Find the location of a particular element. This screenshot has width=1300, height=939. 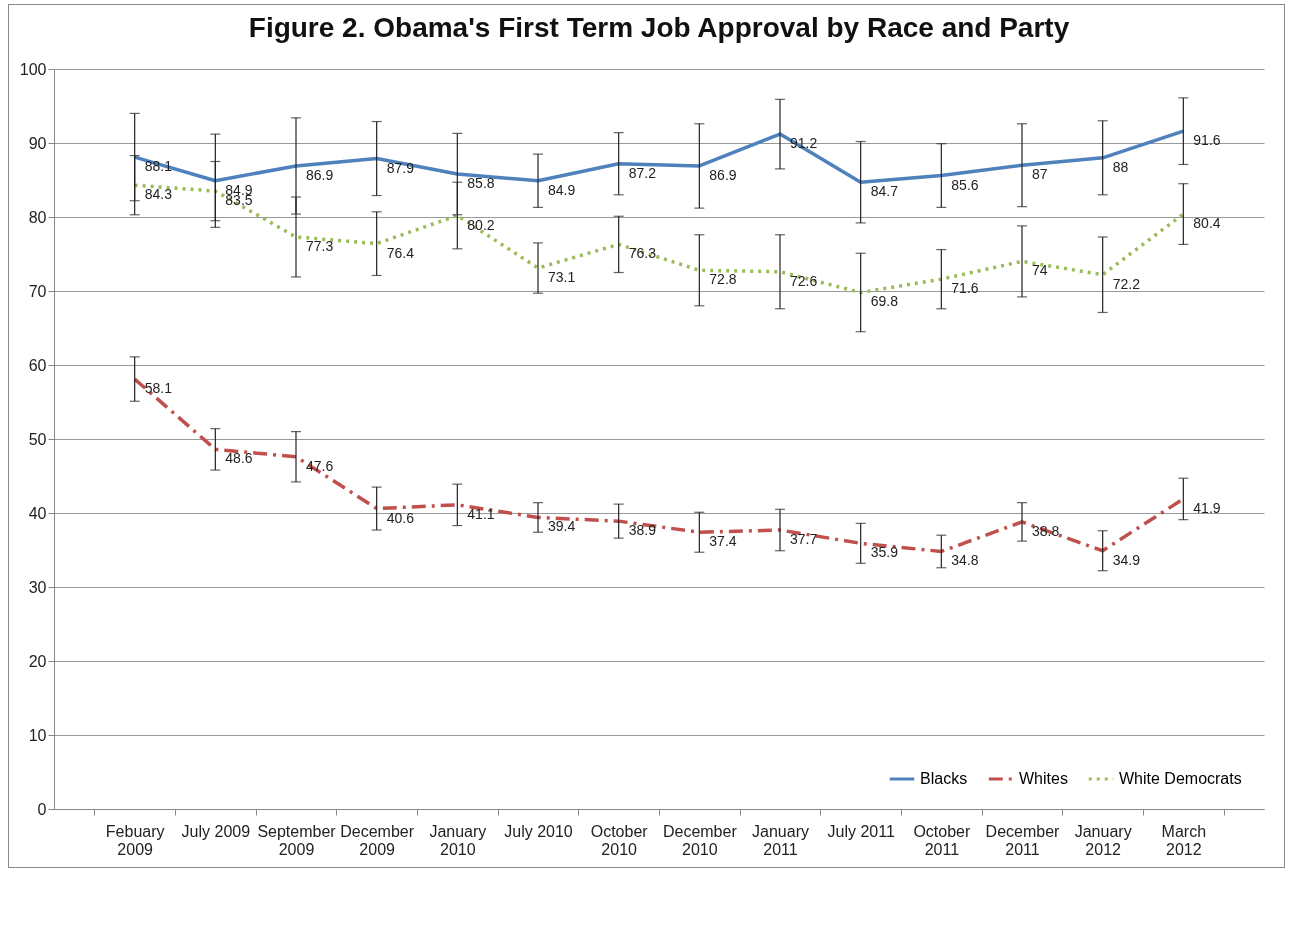

chart-title: Figure 2. Obama's First Term Job Approval by Race and Party is located at coordinates (659, 27).